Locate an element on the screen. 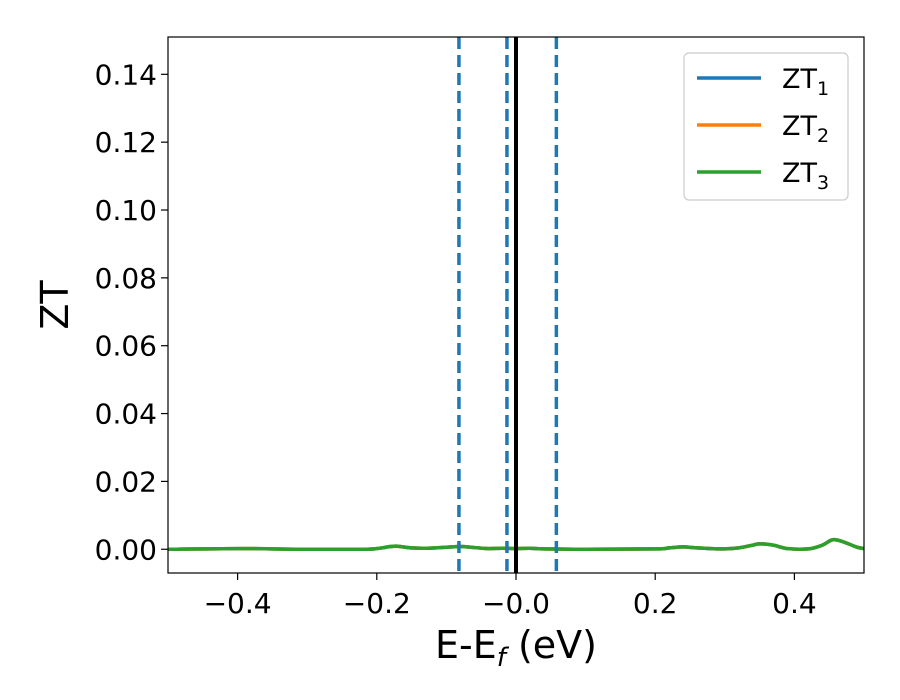 This screenshot has height=700, width=900. legend-box is located at coordinates (766, 126).